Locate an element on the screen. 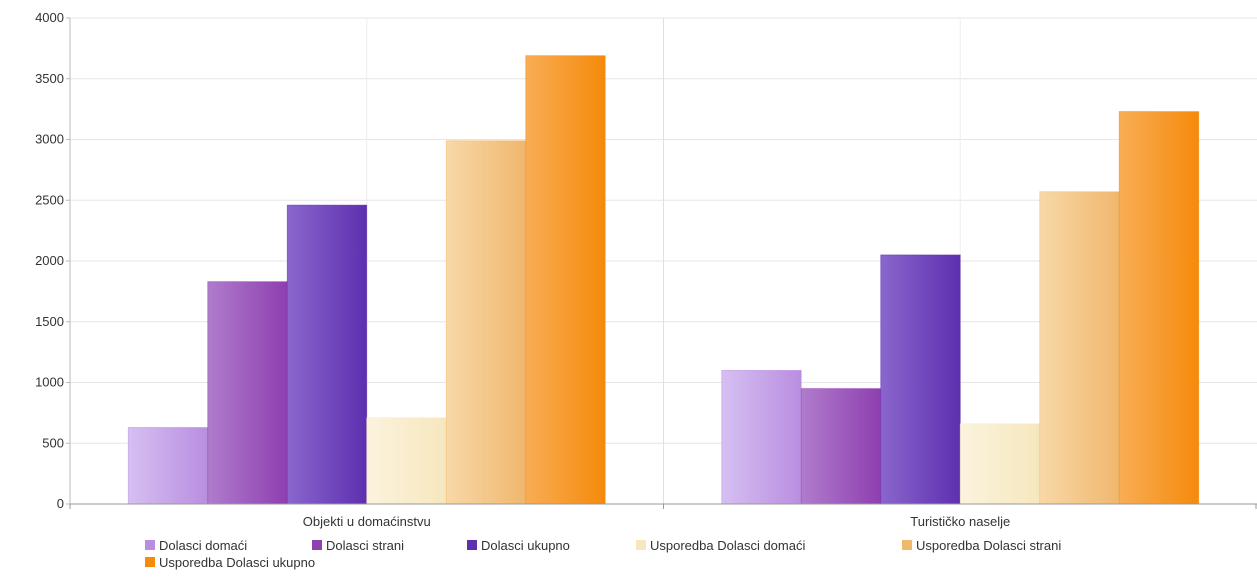  legend-label: Usporedba Dolasci ukupno is located at coordinates (237, 562).